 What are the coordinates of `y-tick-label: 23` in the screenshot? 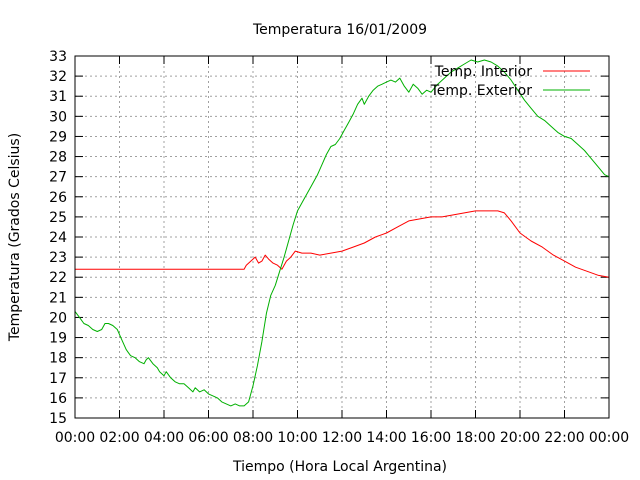 It's located at (58, 258).